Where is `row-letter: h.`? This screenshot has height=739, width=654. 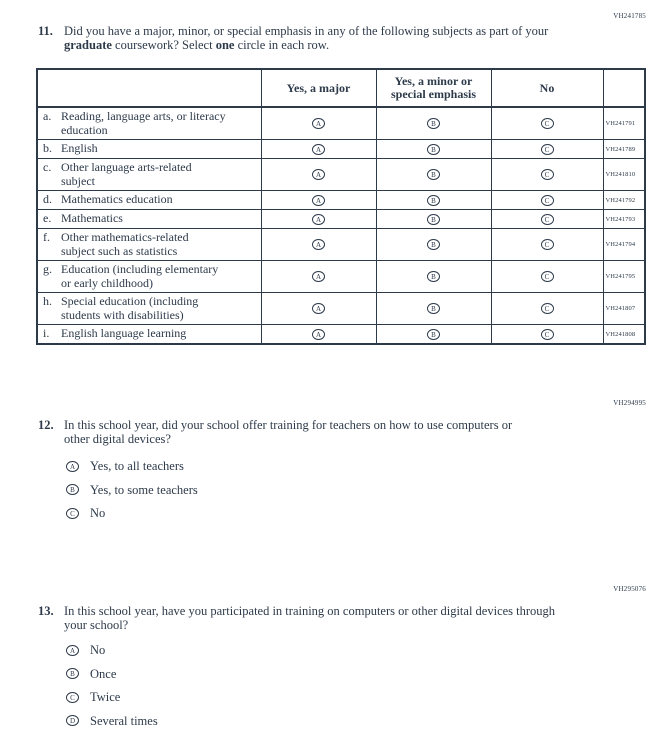 row-letter: h. is located at coordinates (47, 301).